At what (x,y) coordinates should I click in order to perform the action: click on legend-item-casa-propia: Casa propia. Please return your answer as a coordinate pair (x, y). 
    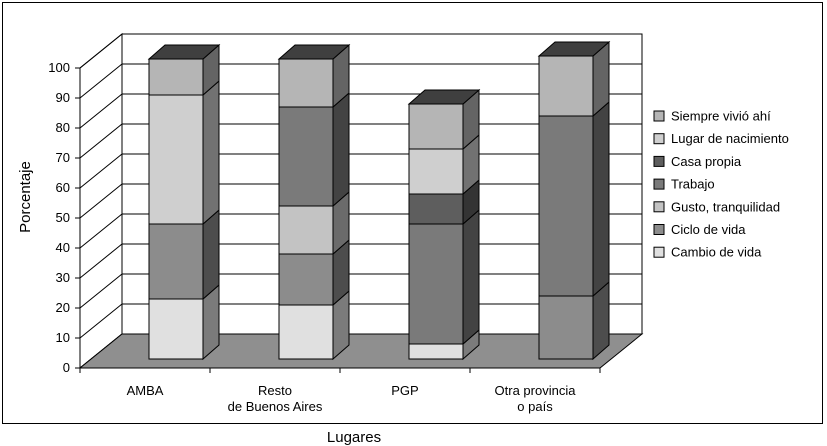
    Looking at the image, I should click on (697, 161).